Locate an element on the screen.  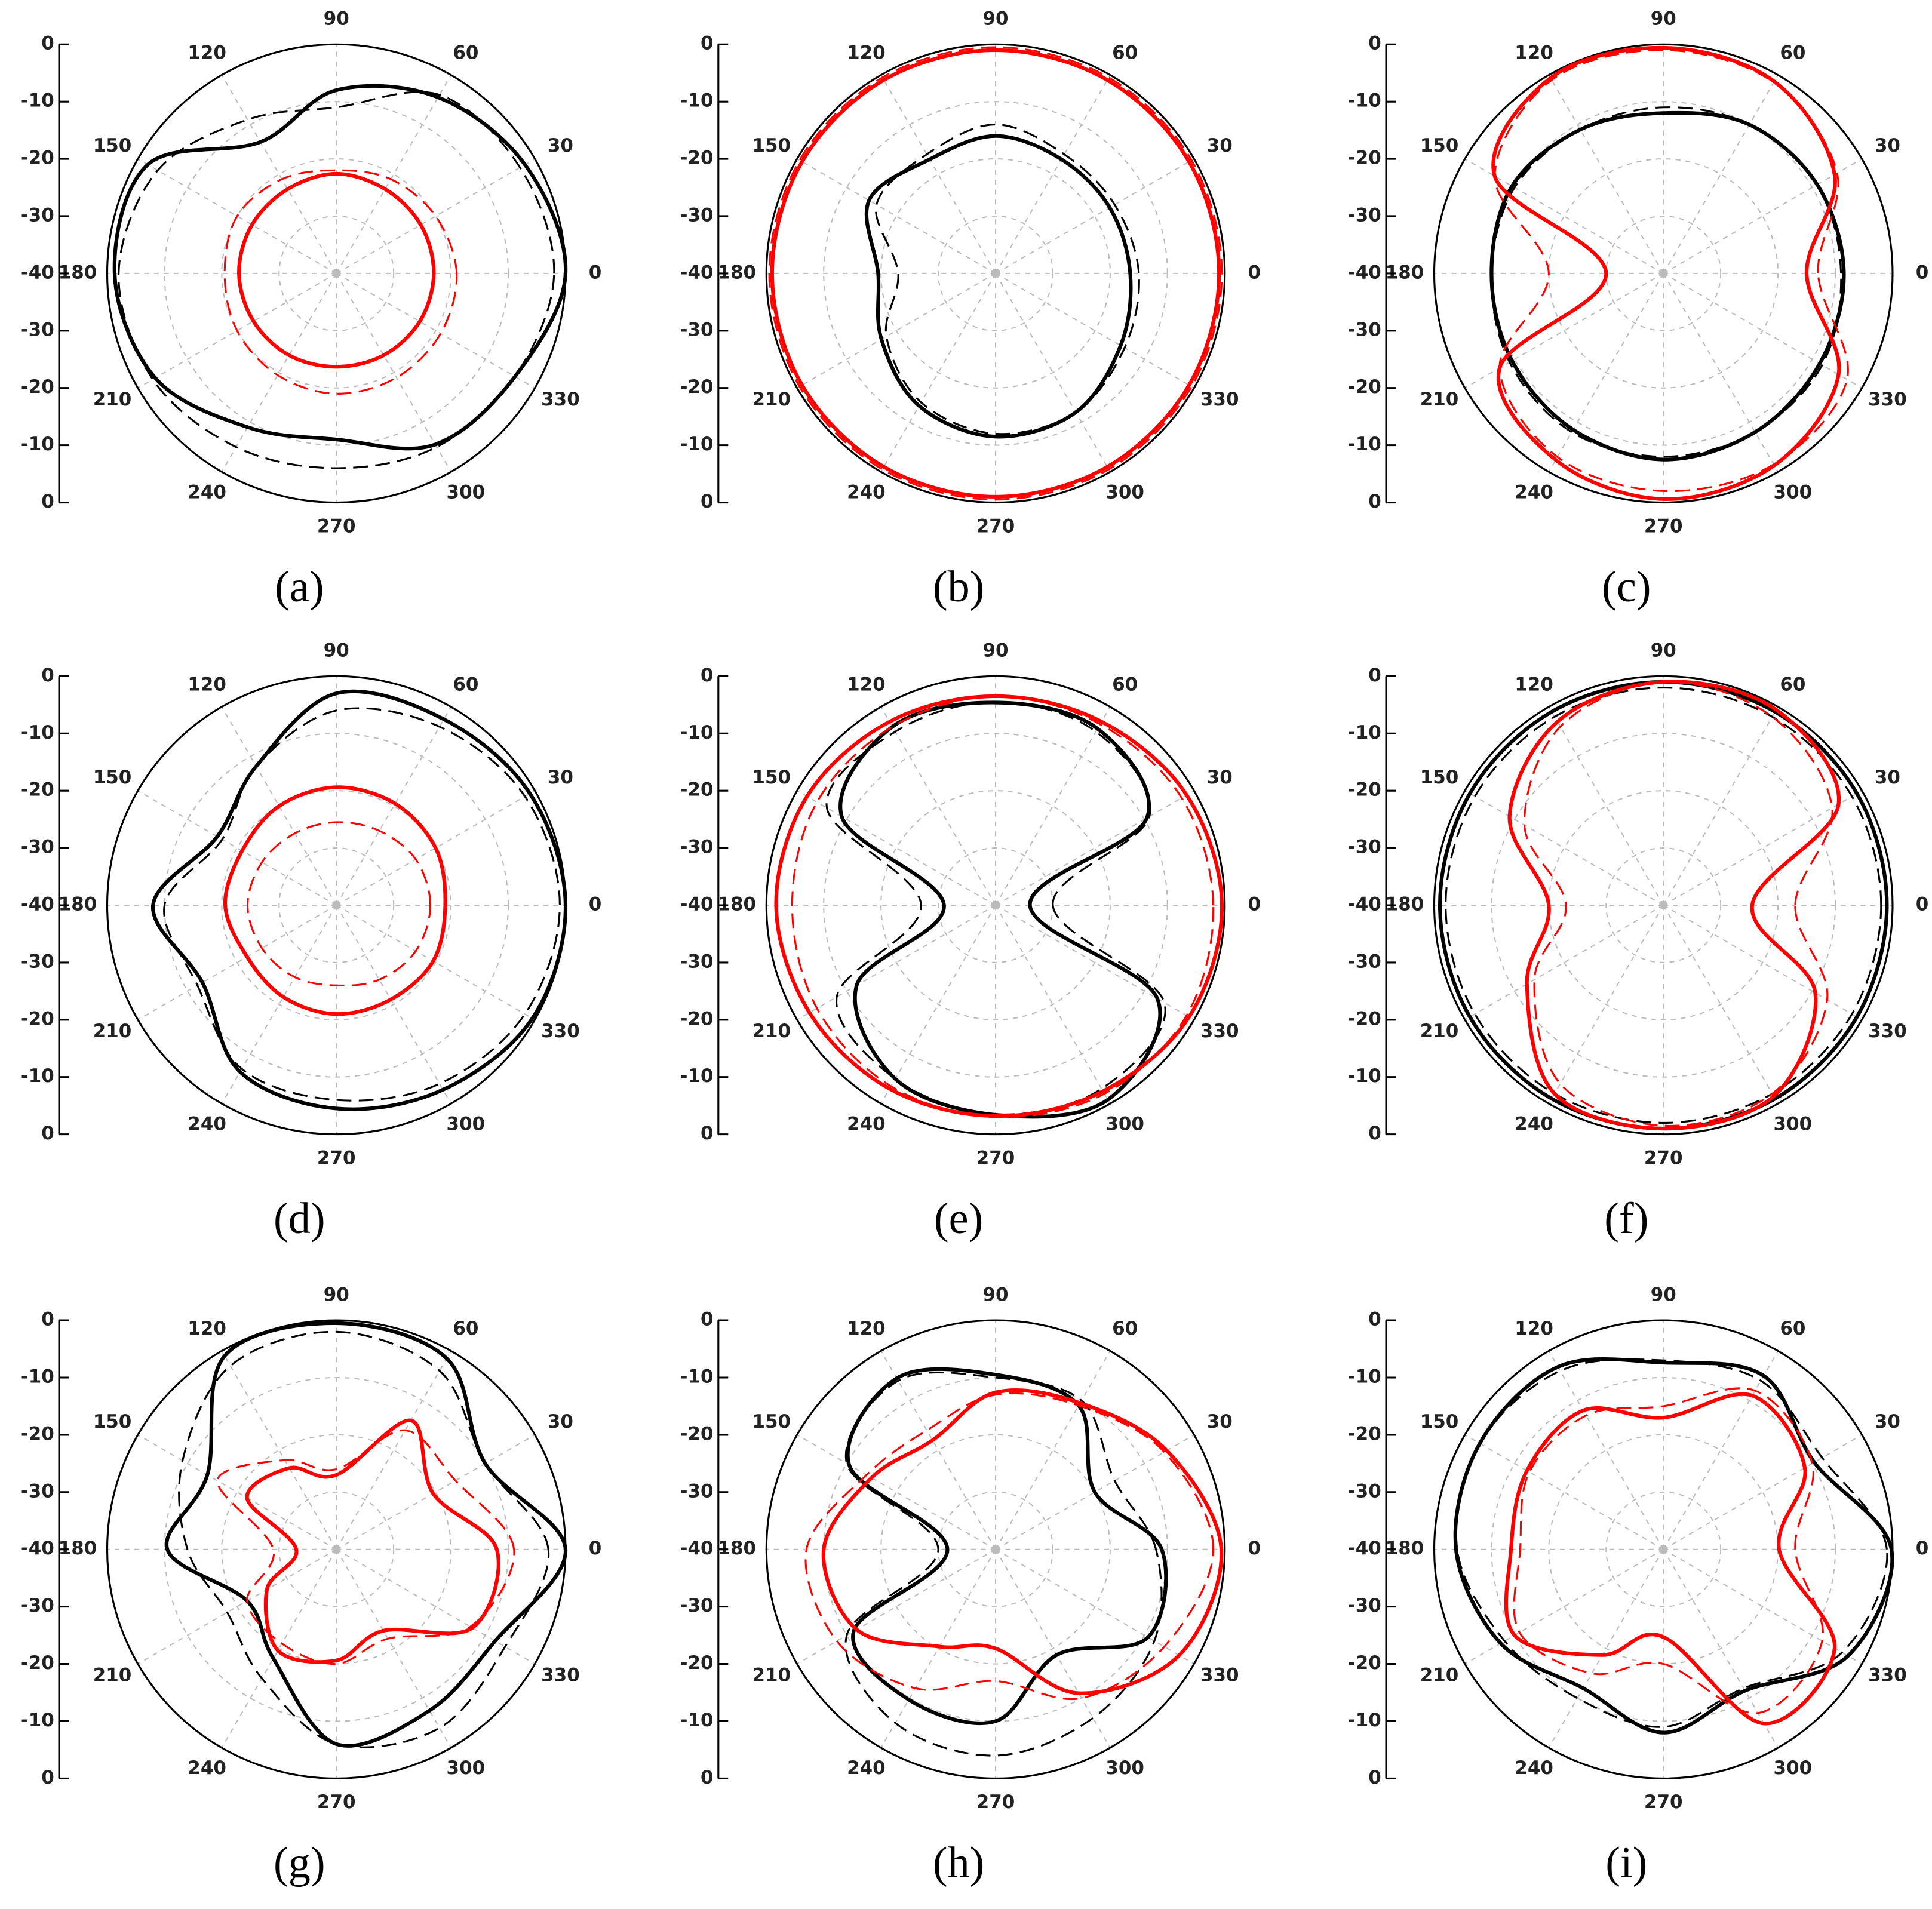
subplot-label: (e) is located at coordinates (958, 1218).